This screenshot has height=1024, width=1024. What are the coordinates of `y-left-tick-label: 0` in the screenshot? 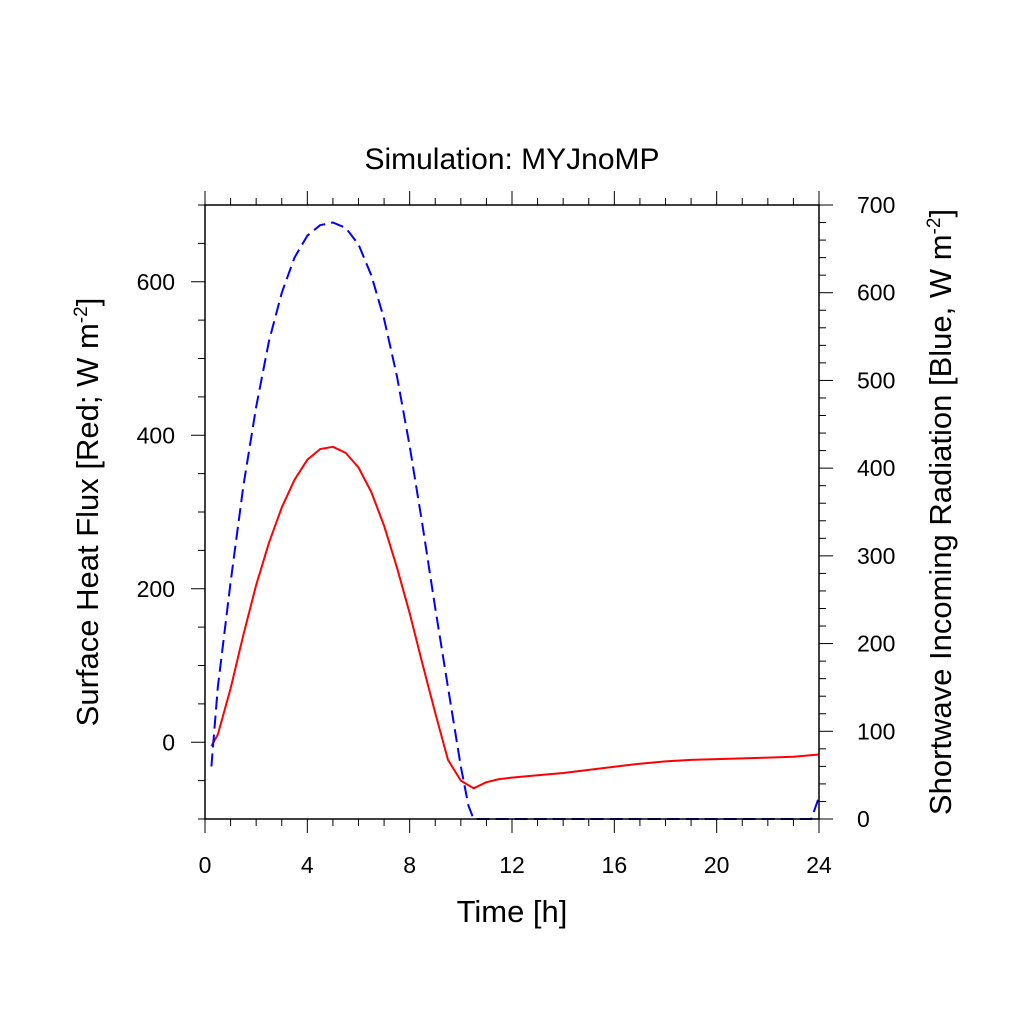 It's located at (168, 742).